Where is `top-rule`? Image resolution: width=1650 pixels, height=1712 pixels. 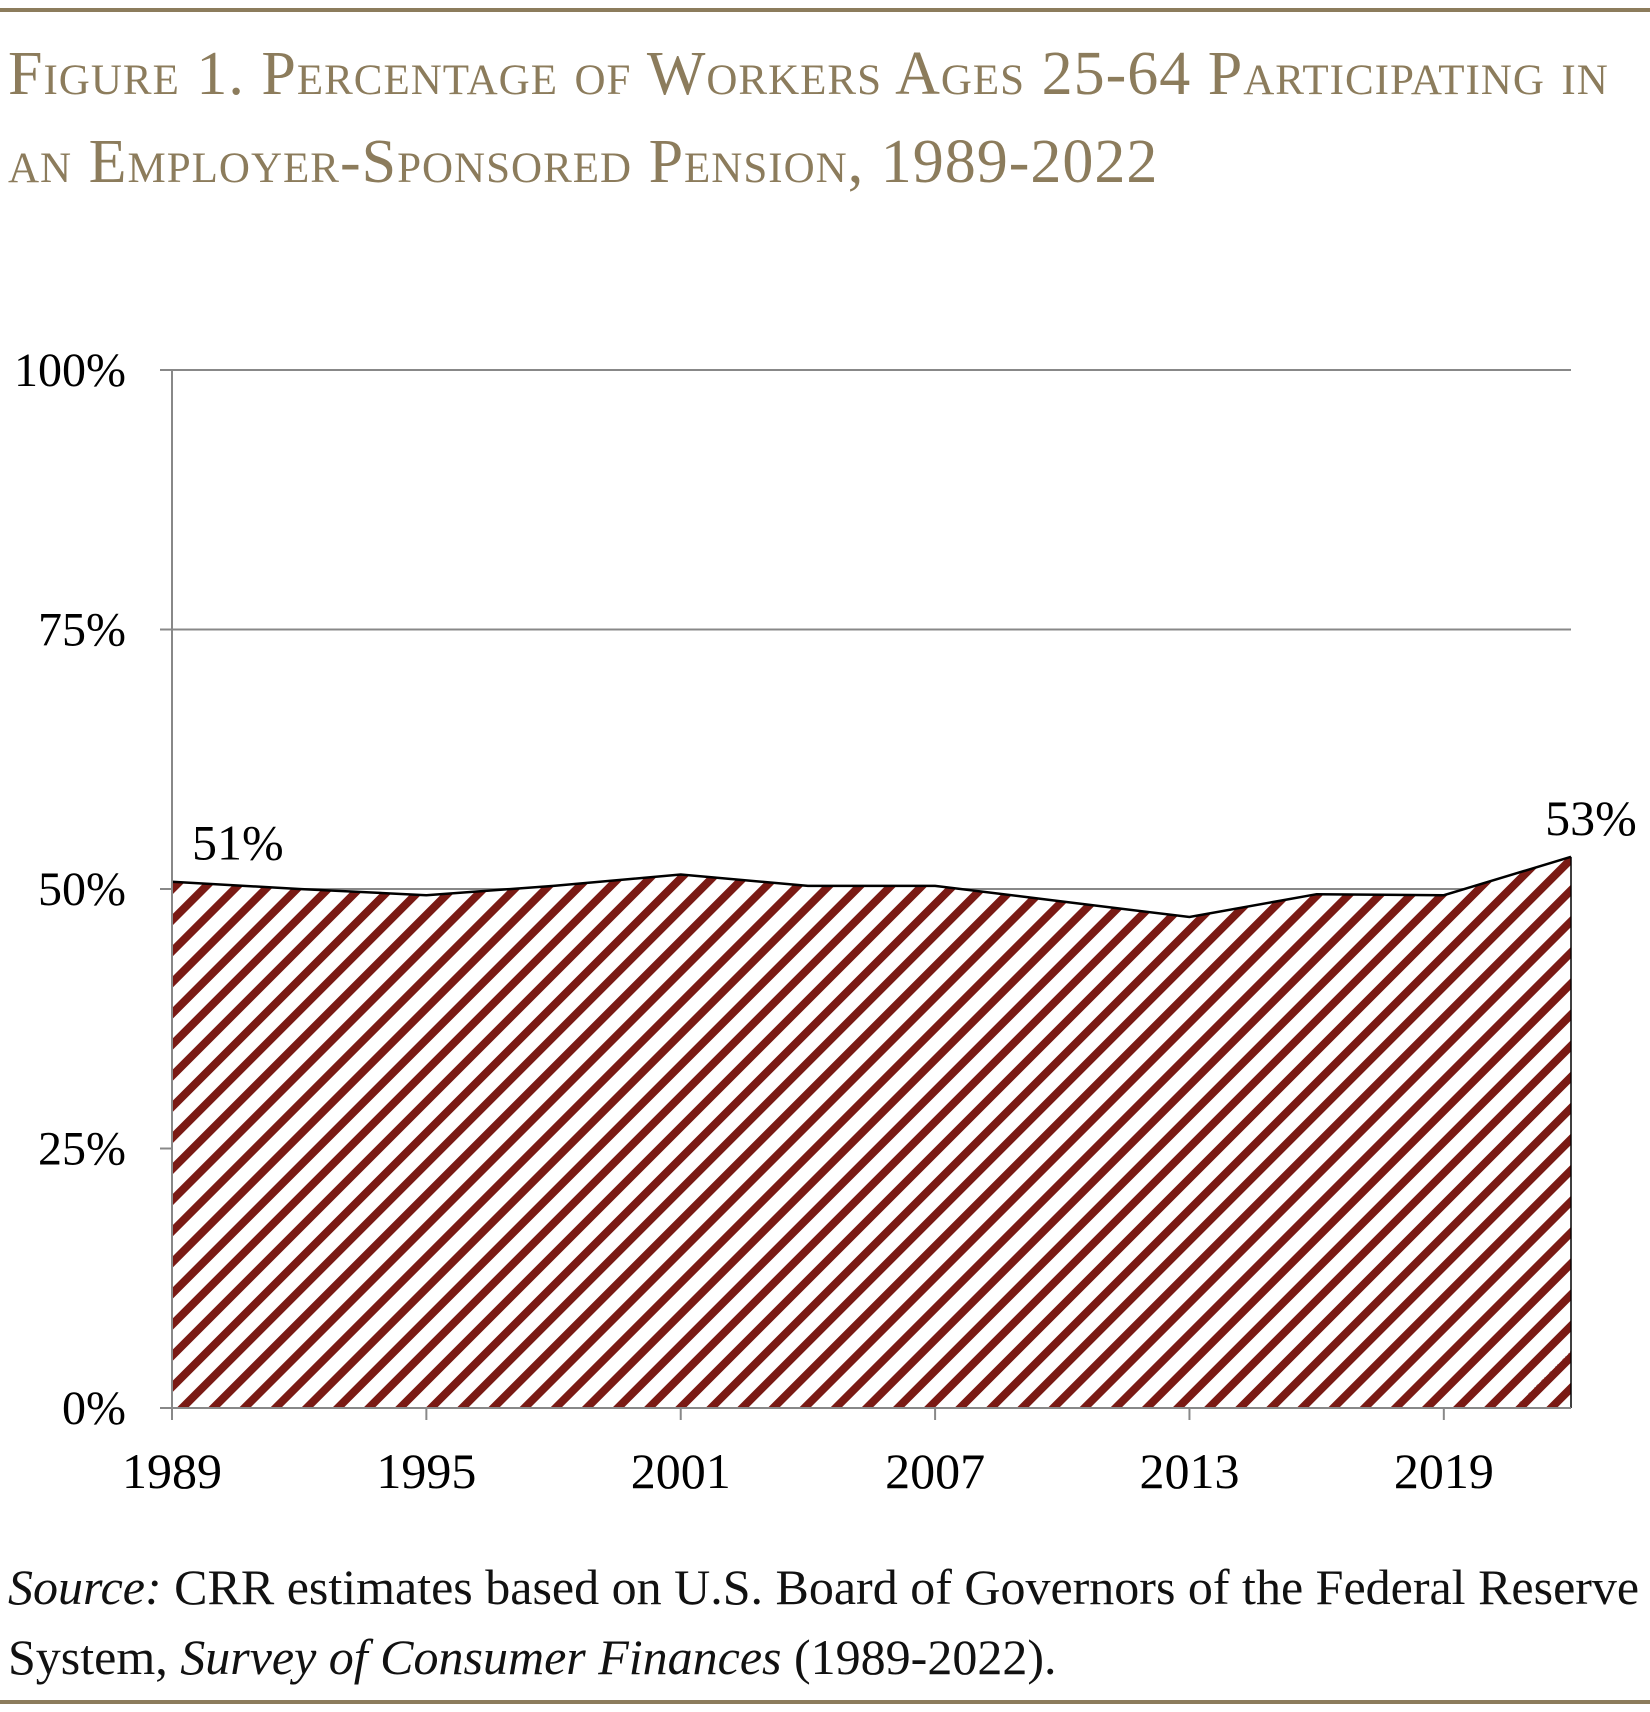
top-rule is located at coordinates (825, 10).